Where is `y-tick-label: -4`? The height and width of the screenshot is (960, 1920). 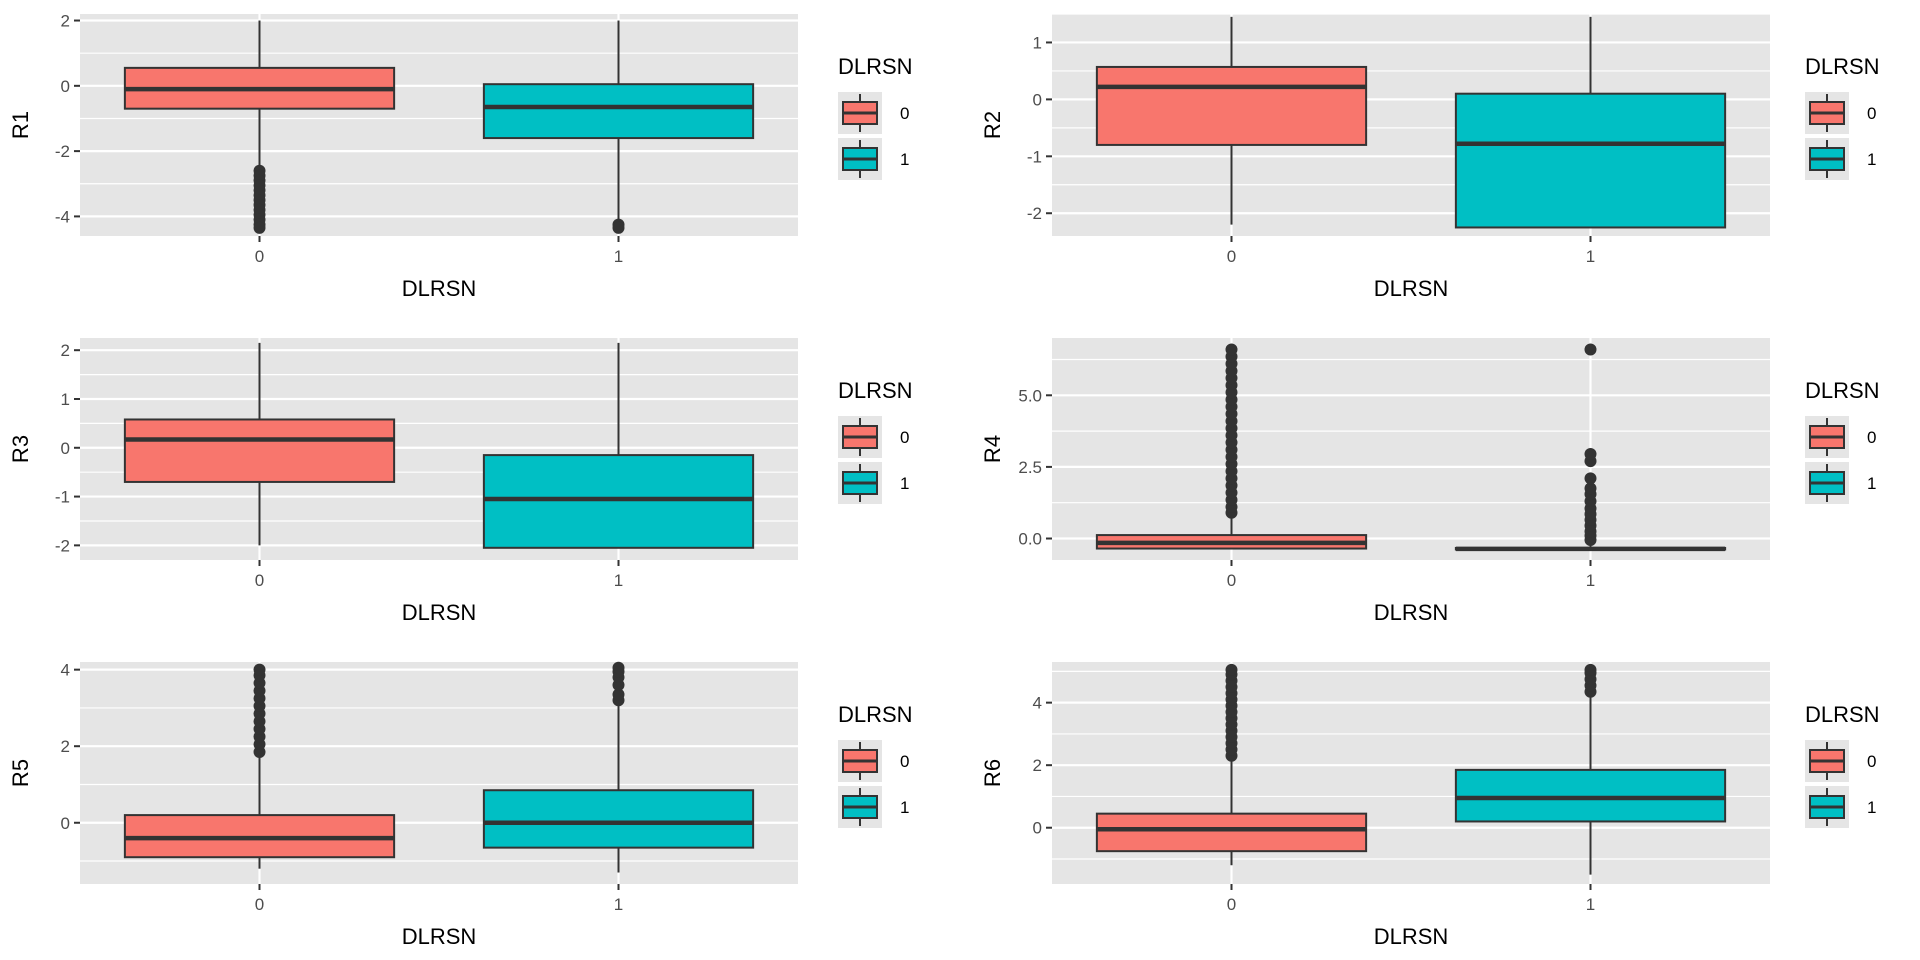
y-tick-label: -4 is located at coordinates (62, 216).